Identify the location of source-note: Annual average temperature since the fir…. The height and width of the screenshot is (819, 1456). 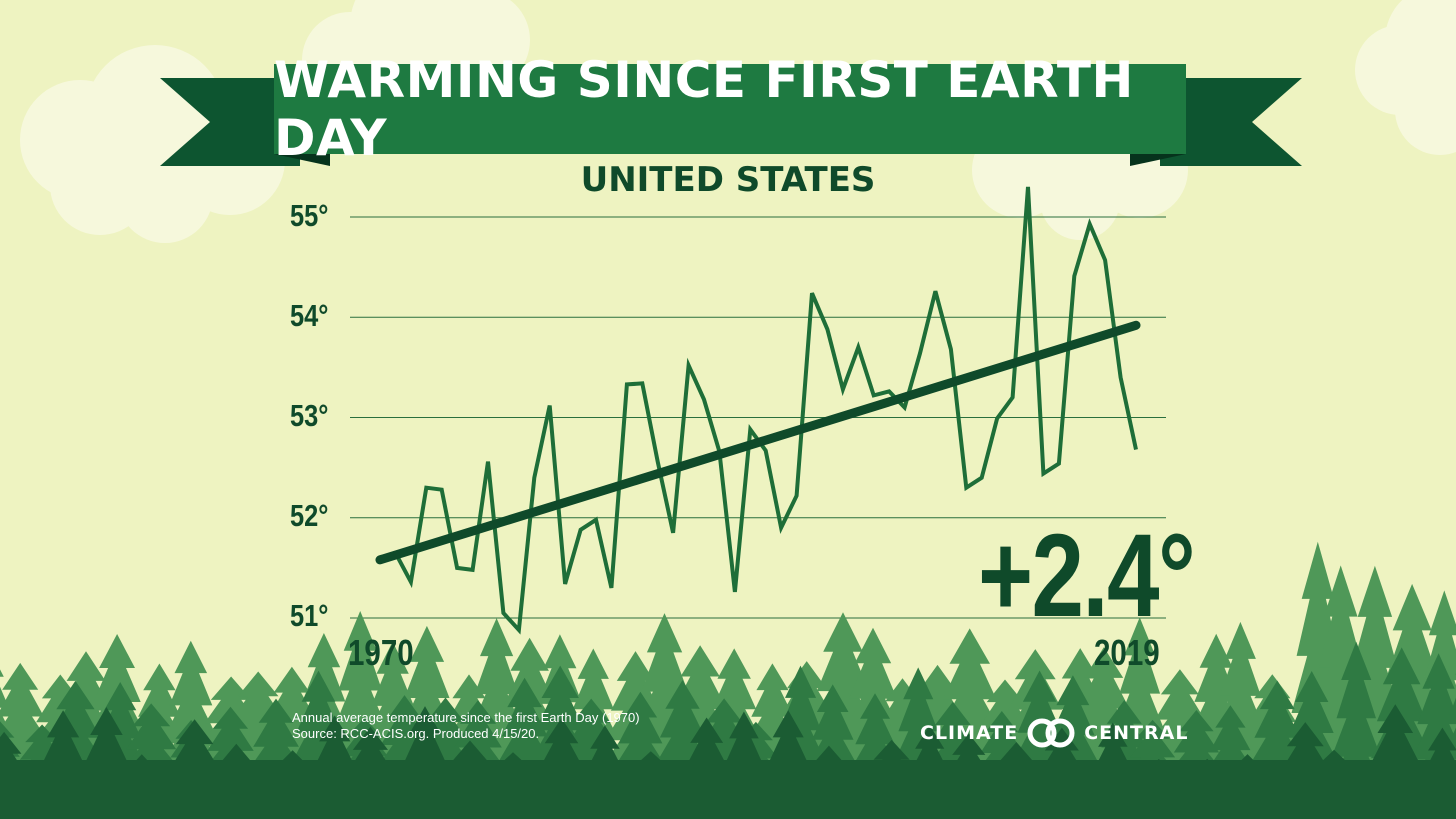
(466, 726).